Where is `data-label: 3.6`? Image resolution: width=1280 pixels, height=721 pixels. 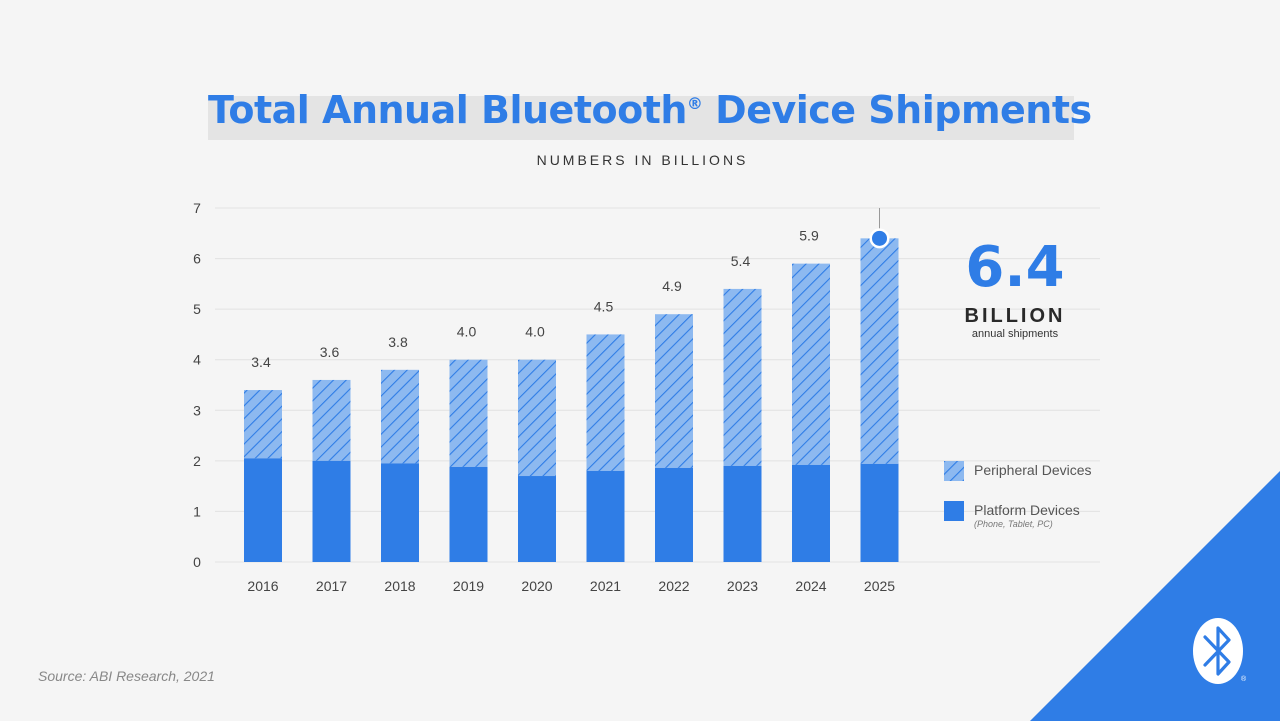
data-label: 3.6 is located at coordinates (330, 352).